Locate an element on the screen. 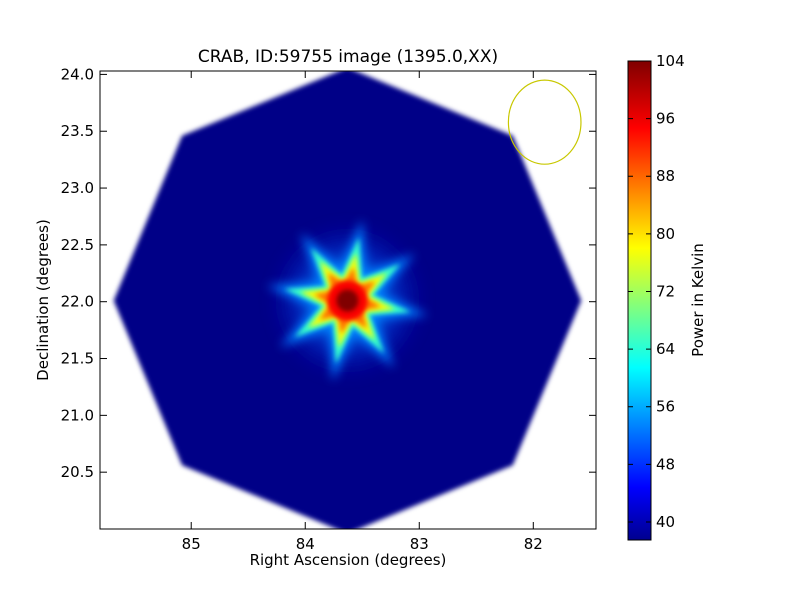 Image resolution: width=800 pixels, height=604 pixels. colorbar-frame is located at coordinates (639, 300).